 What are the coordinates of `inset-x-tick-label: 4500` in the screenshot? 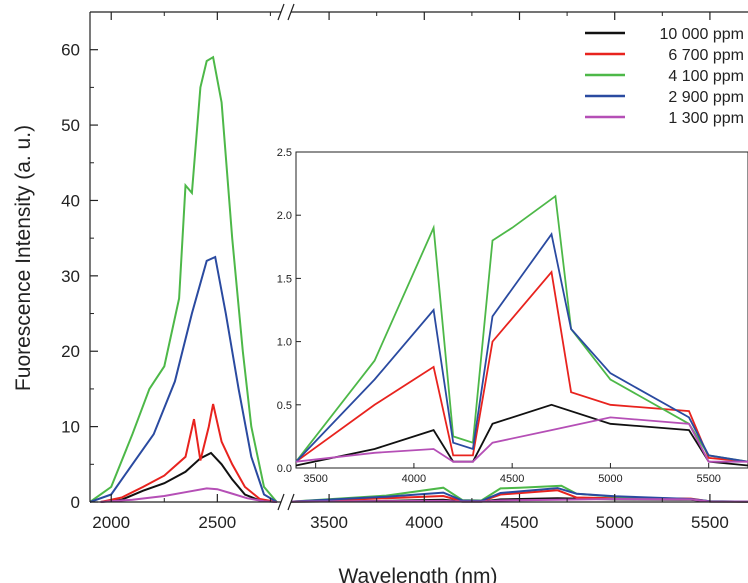 It's located at (512, 479).